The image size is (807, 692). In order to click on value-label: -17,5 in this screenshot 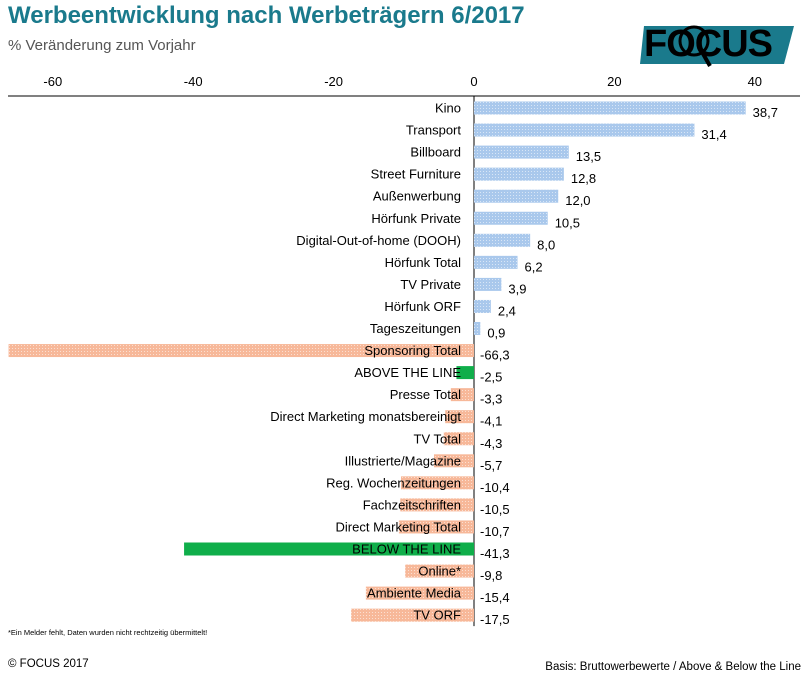, I will do `click(495, 619)`.